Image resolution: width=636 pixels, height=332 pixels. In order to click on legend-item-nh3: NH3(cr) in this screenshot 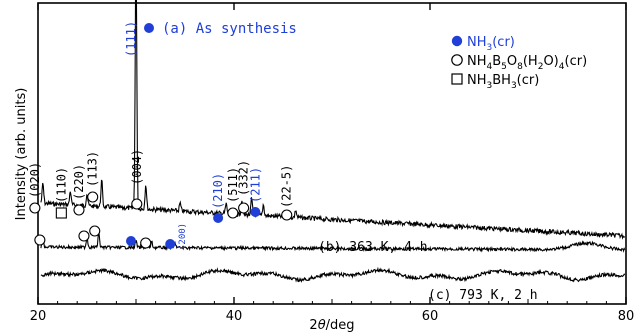, I will do `click(491, 44)`.